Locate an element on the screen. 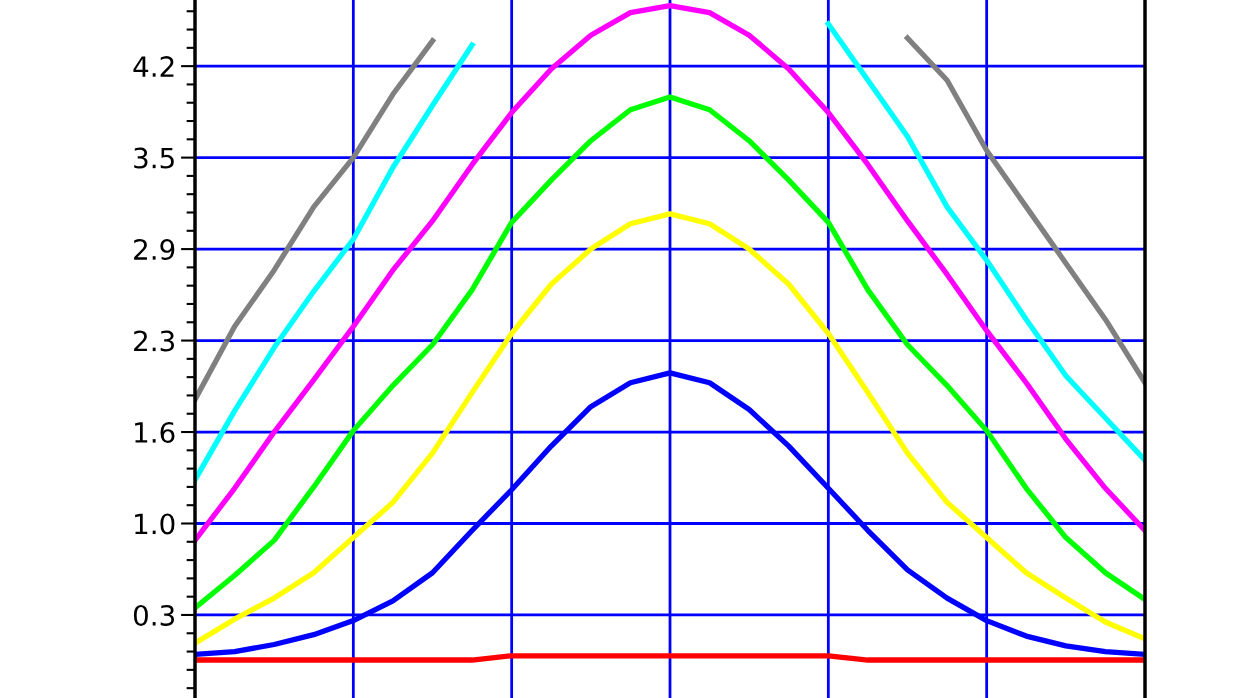  y-tick-label: 4.2 is located at coordinates (153, 66).